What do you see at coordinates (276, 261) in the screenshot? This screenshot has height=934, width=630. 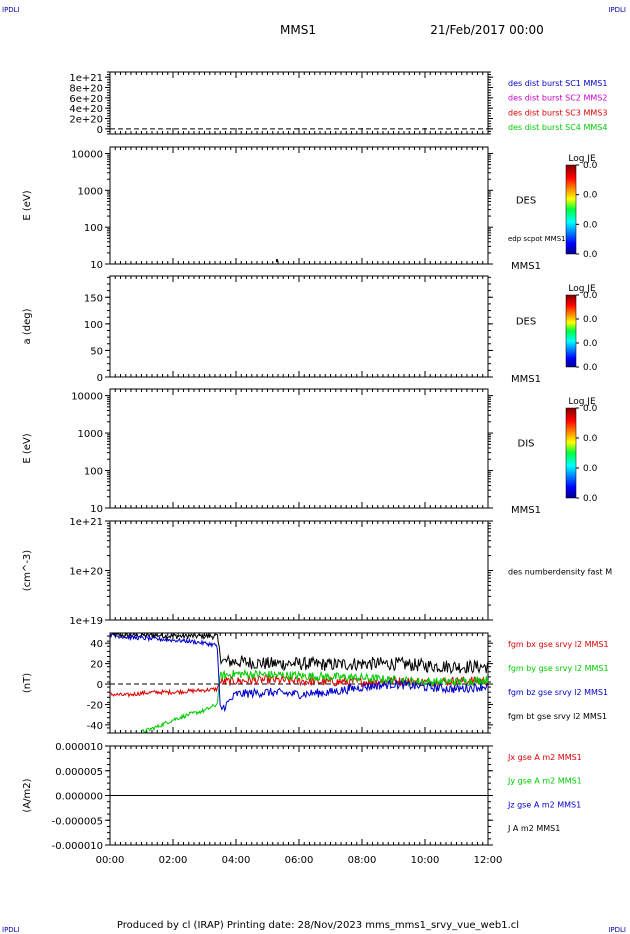 I see `data-mark` at bounding box center [276, 261].